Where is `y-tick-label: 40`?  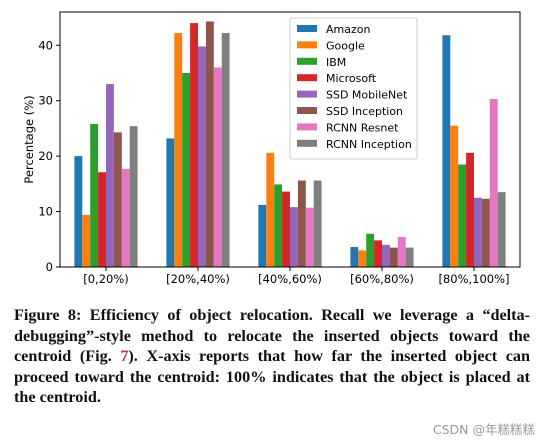 y-tick-label: 40 is located at coordinates (45, 45).